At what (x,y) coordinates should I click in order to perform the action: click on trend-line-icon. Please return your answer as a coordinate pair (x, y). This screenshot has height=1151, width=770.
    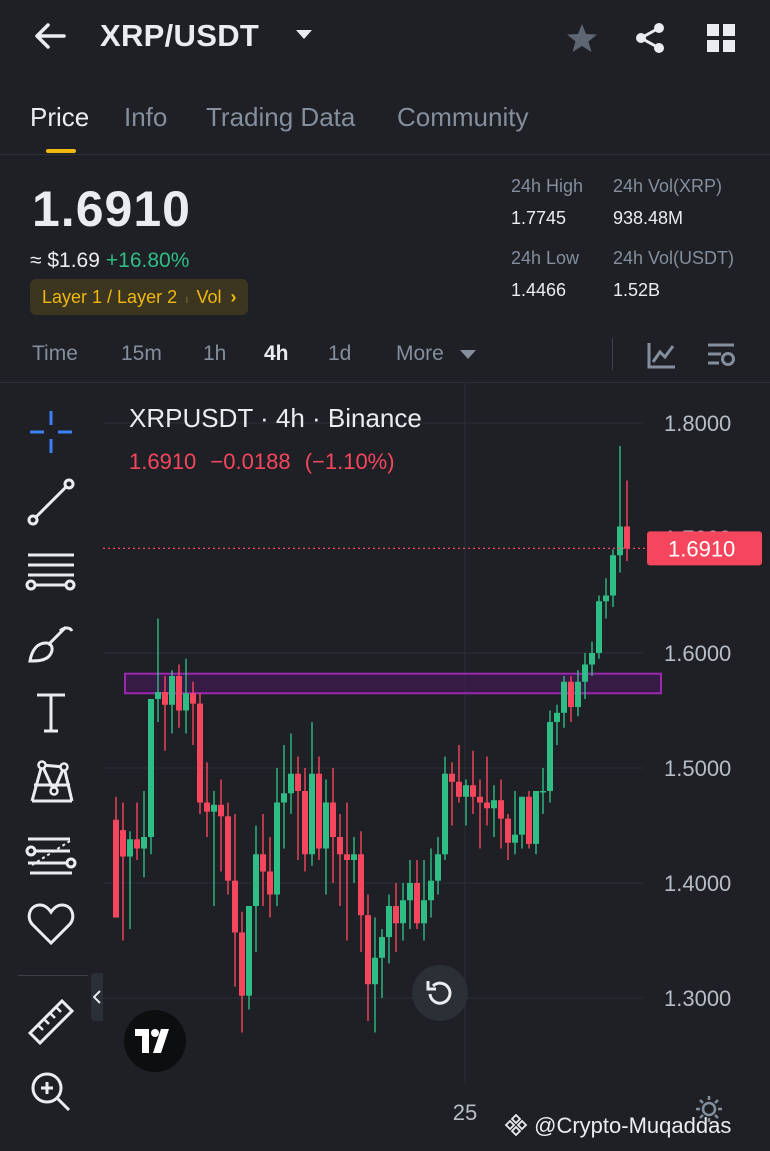
    Looking at the image, I should click on (51, 502).